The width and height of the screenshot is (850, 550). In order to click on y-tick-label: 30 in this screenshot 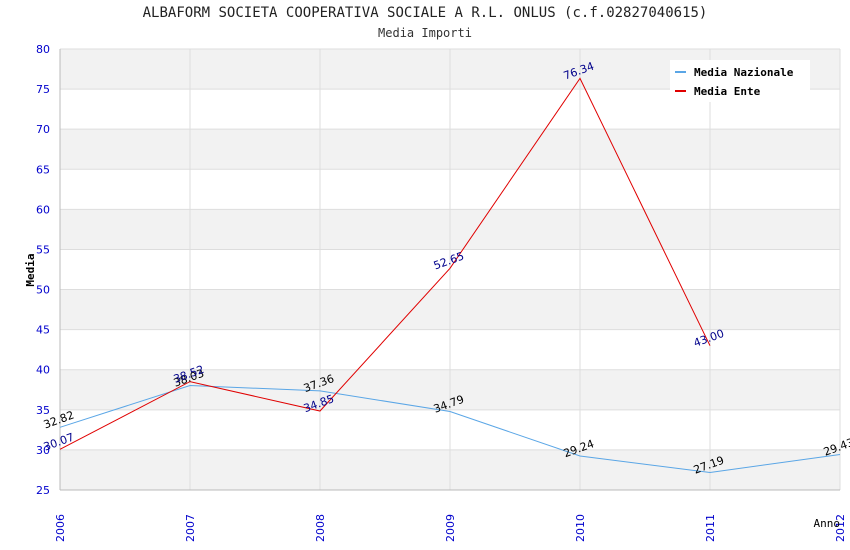, I will do `click(43, 450)`.